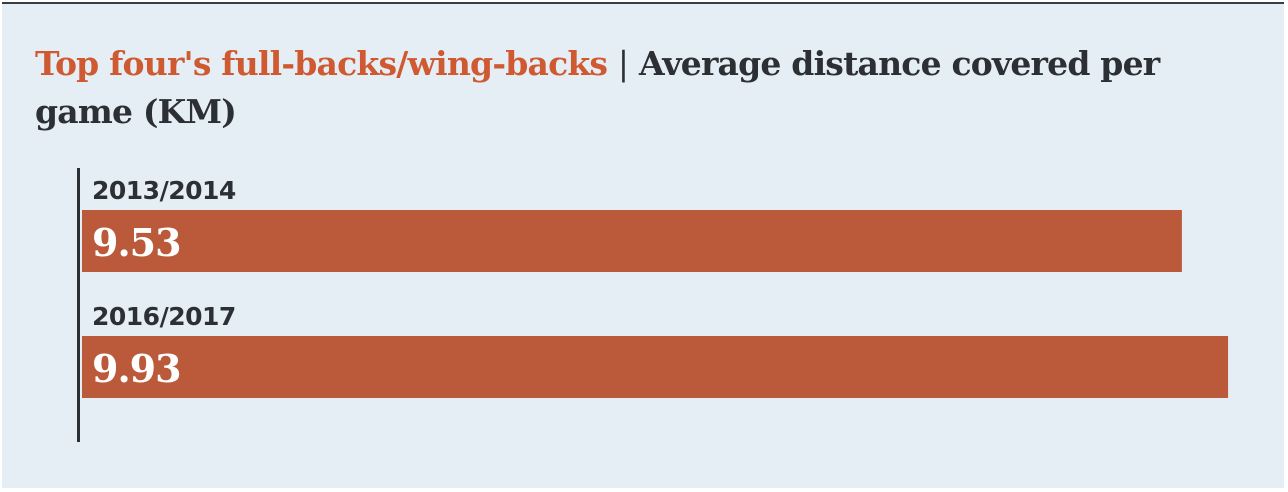 Image resolution: width=1288 pixels, height=492 pixels. Describe the element at coordinates (164, 316) in the screenshot. I see `category-label: 2016/2017` at that location.